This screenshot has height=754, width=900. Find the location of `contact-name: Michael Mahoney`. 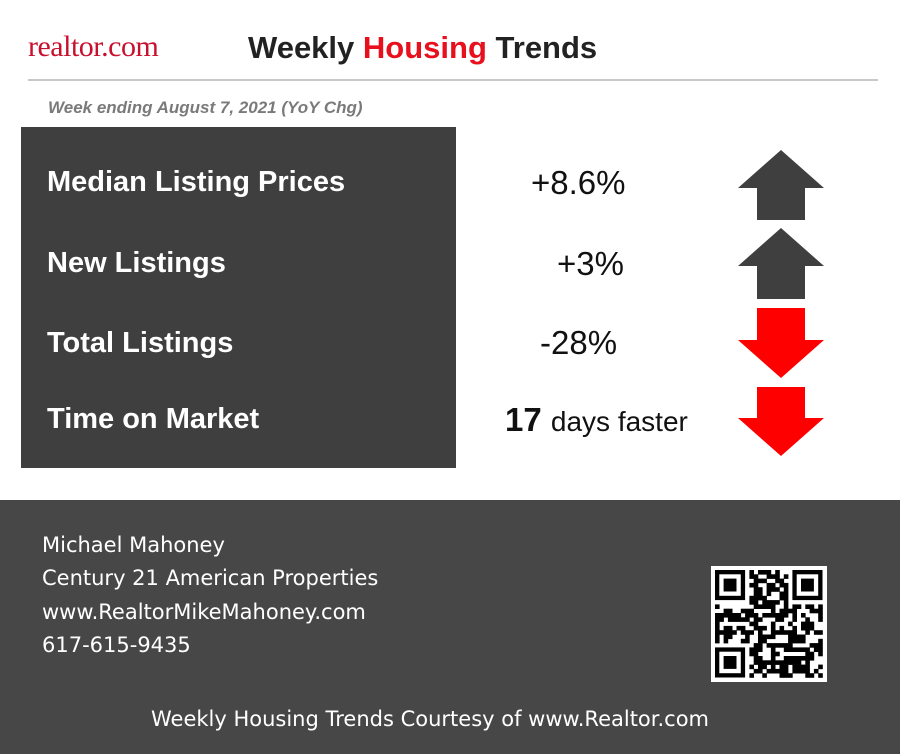

contact-name: Michael Mahoney is located at coordinates (133, 545).